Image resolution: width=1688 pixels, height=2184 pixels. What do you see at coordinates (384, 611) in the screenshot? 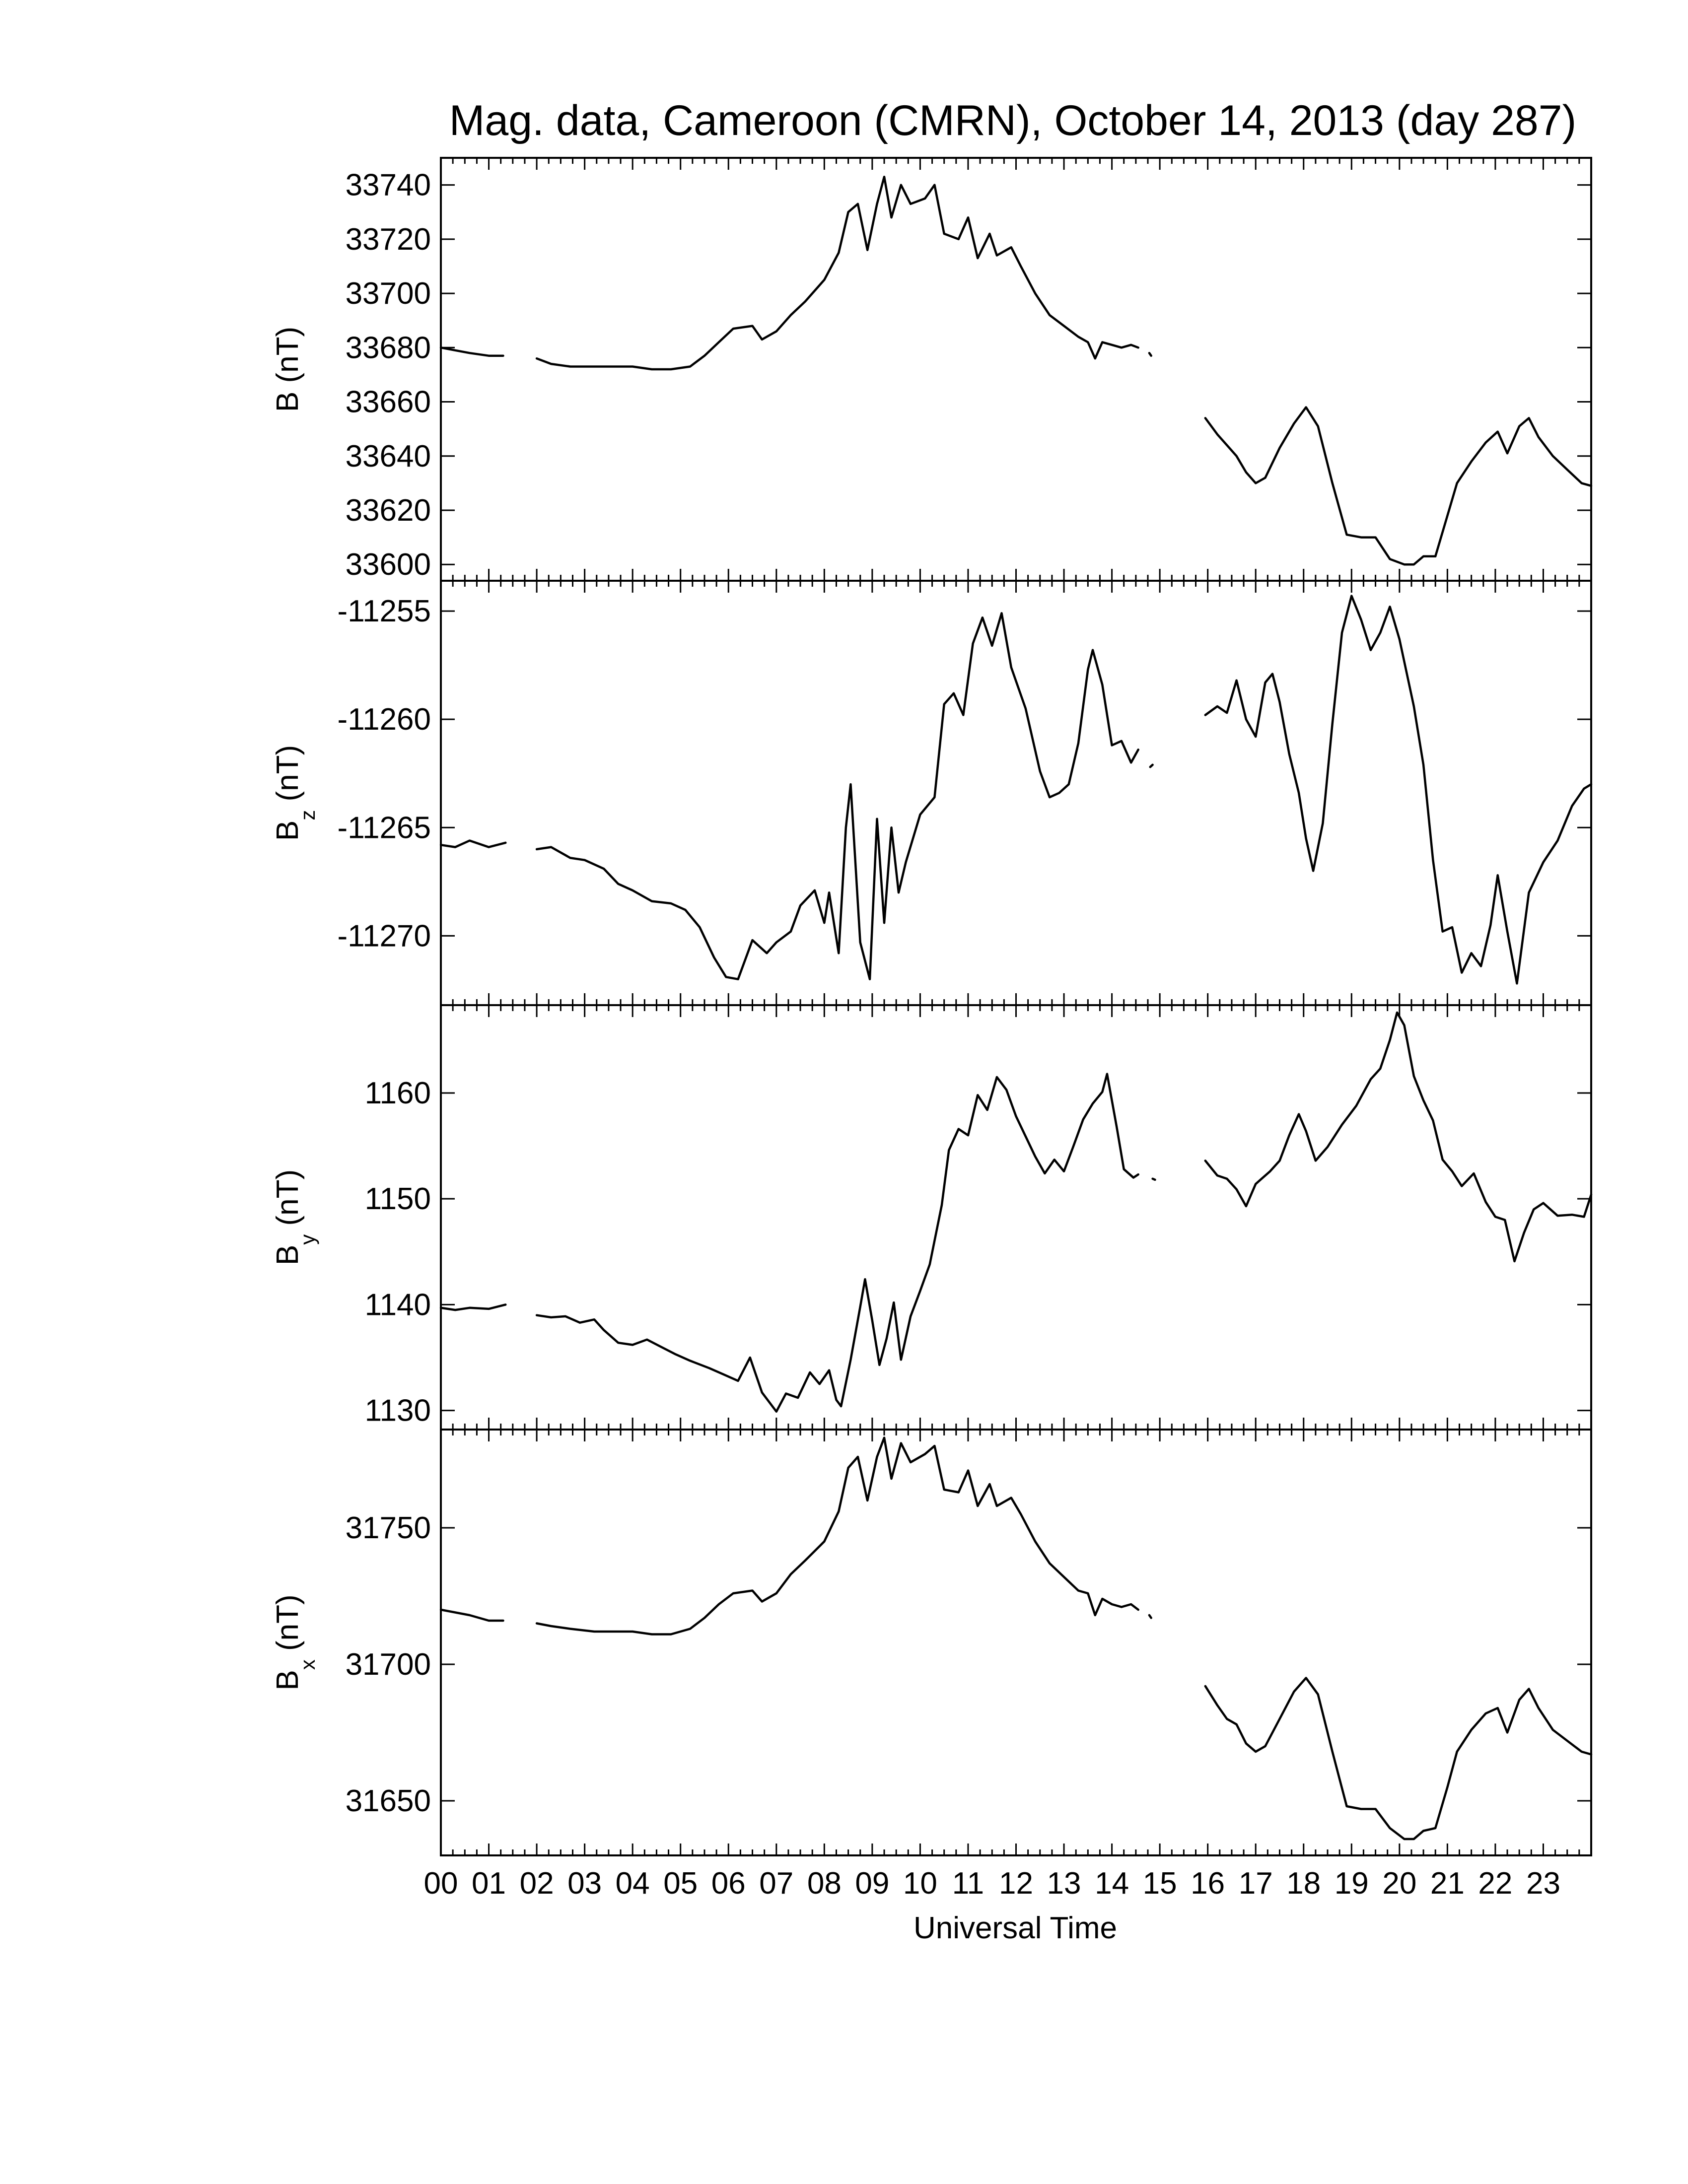
I see `y-tick-label: -11255` at bounding box center [384, 611].